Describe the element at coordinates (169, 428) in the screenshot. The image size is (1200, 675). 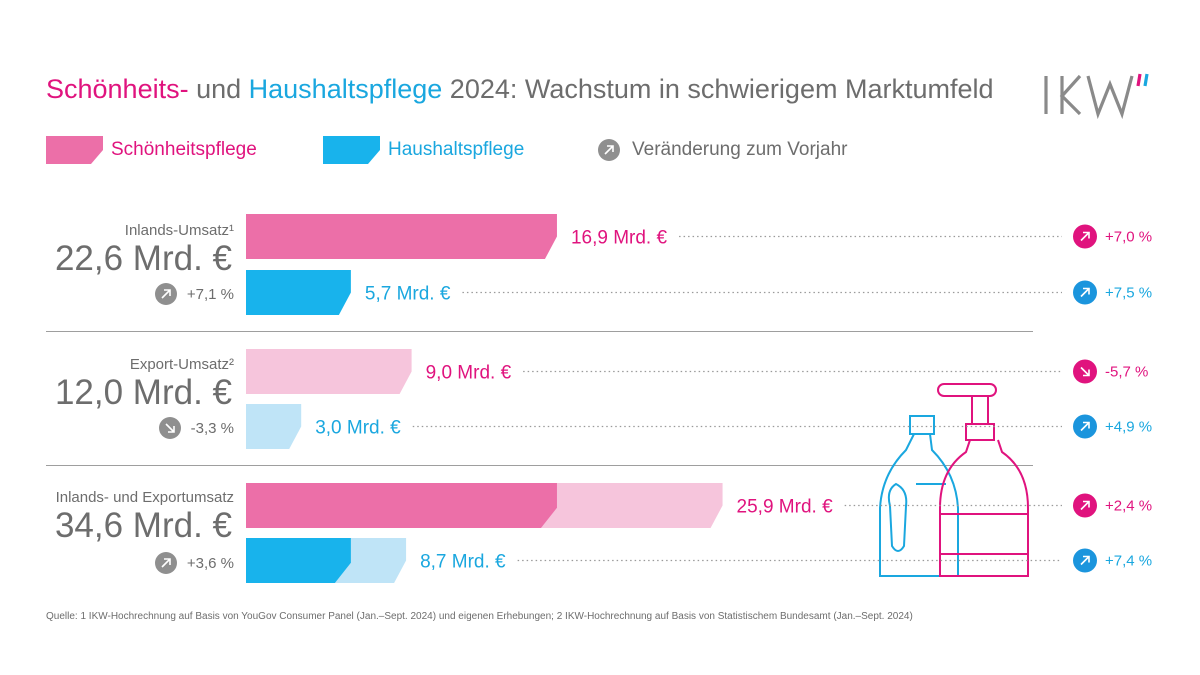
I see `arrow-down-icon` at that location.